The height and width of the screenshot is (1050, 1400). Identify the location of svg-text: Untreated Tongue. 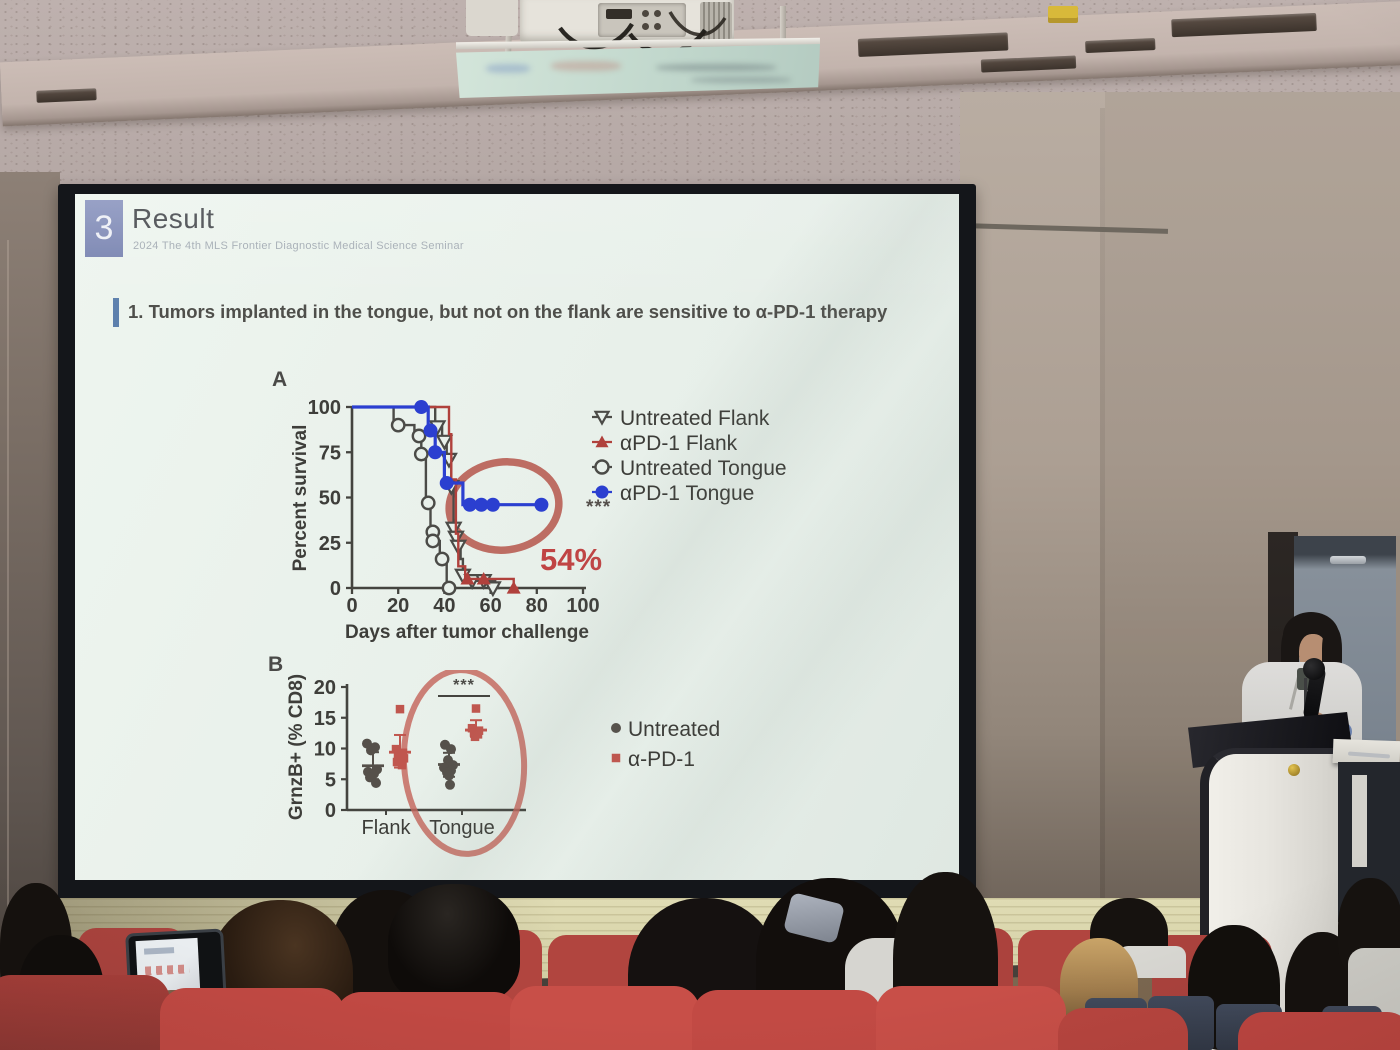
(703, 468).